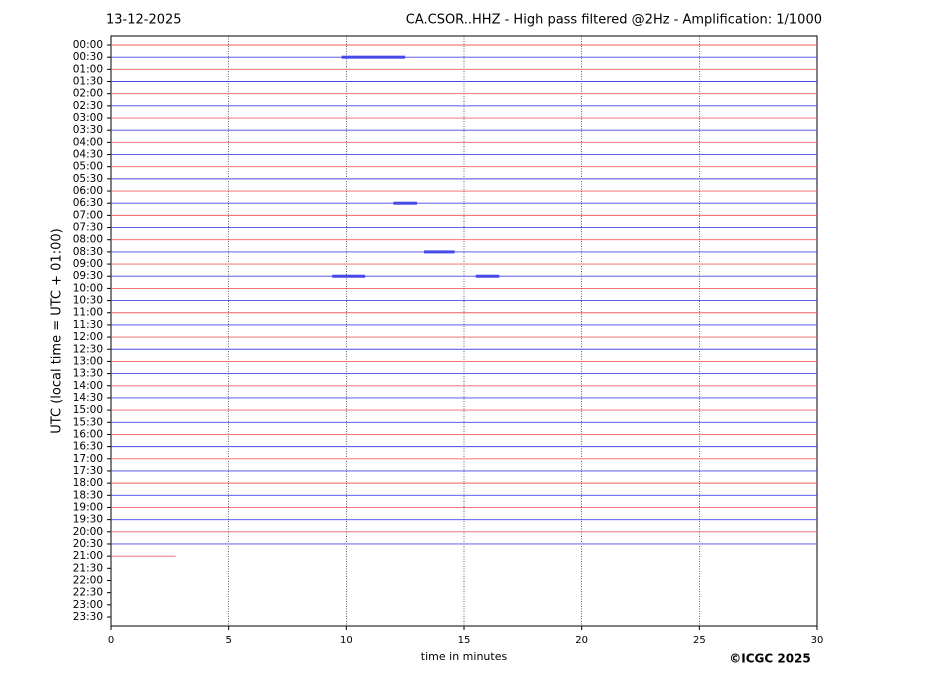  Describe the element at coordinates (88, 155) in the screenshot. I see `y-tick-label: 04:30` at that location.